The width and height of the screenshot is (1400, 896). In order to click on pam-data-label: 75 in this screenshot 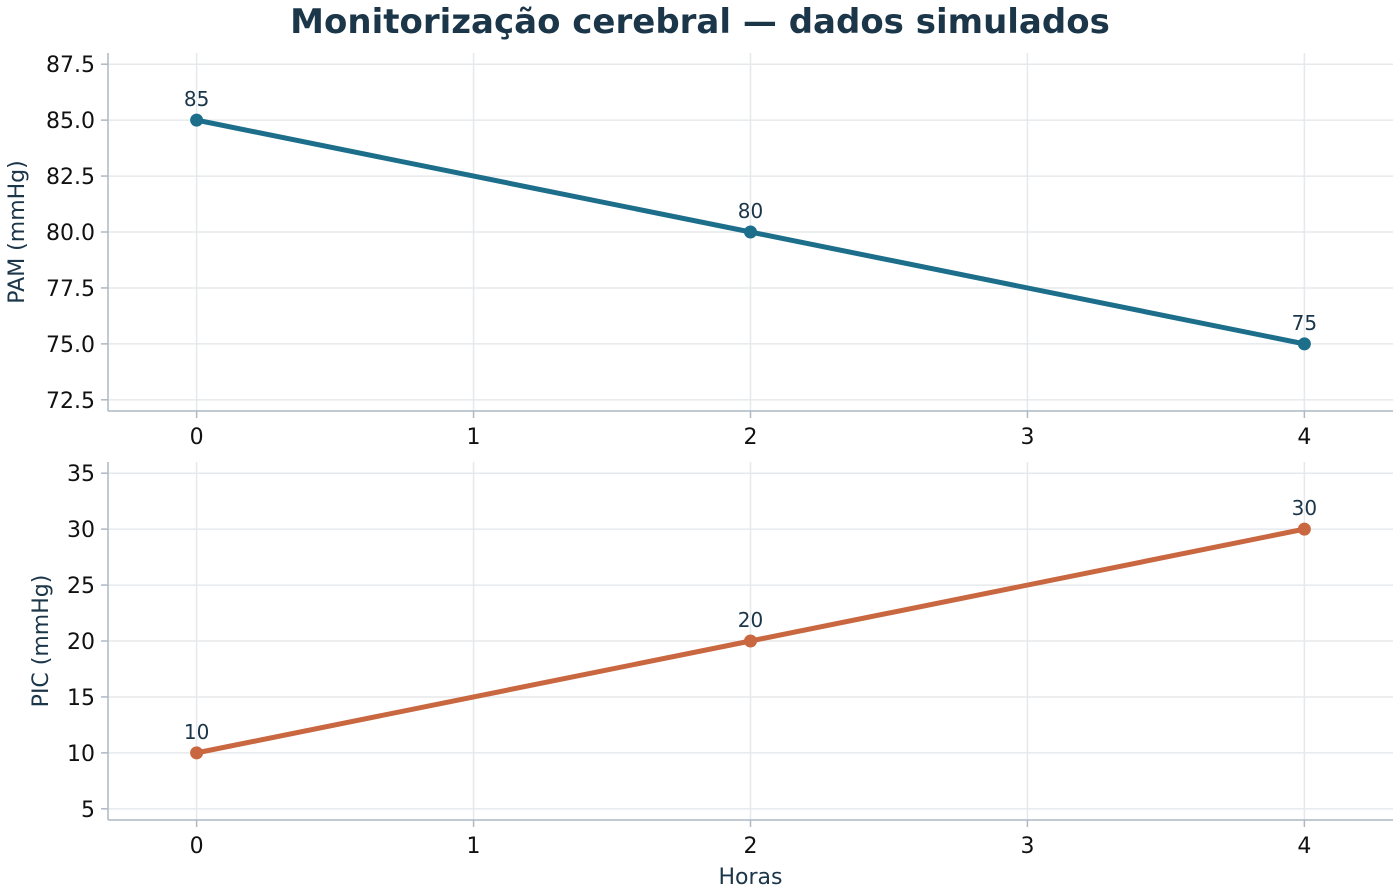, I will do `click(1304, 323)`.